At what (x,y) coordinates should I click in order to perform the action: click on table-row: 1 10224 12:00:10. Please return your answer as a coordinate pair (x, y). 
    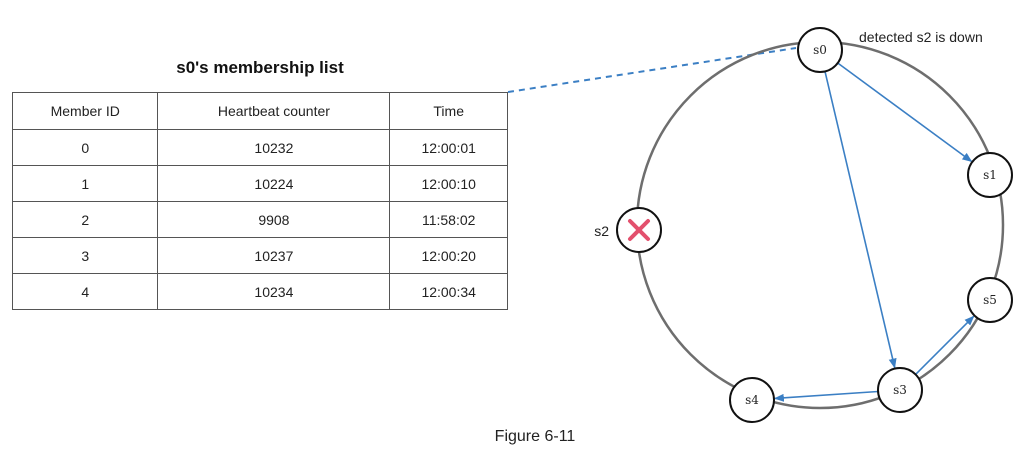
    Looking at the image, I should click on (259, 183).